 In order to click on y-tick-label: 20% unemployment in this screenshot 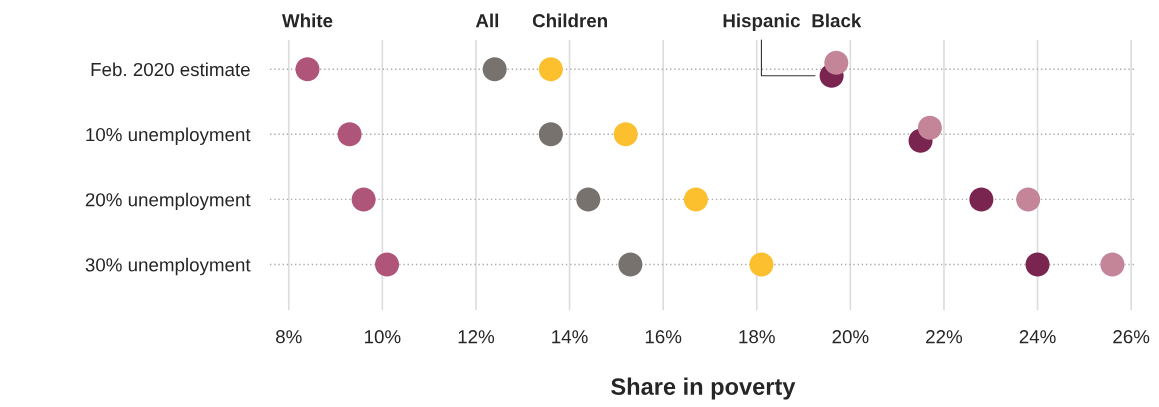, I will do `click(168, 201)`.